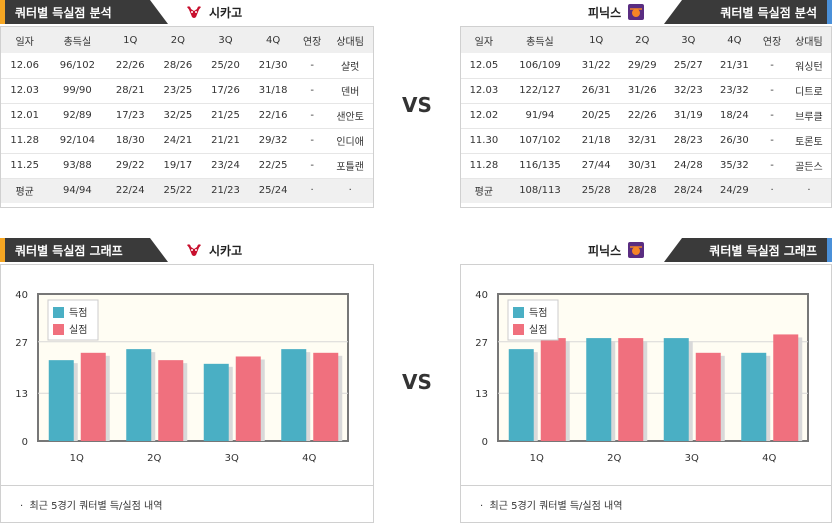  I want to click on average-cell: ·, so click(808, 190).